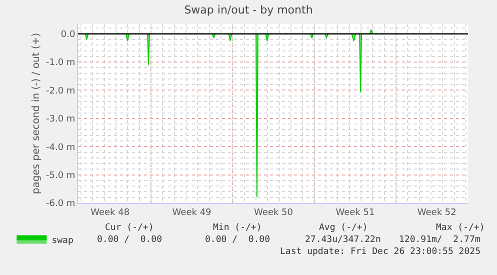 This screenshot has width=497, height=275. Describe the element at coordinates (61, 119) in the screenshot. I see `y-tick-label: -3.0 m` at that location.